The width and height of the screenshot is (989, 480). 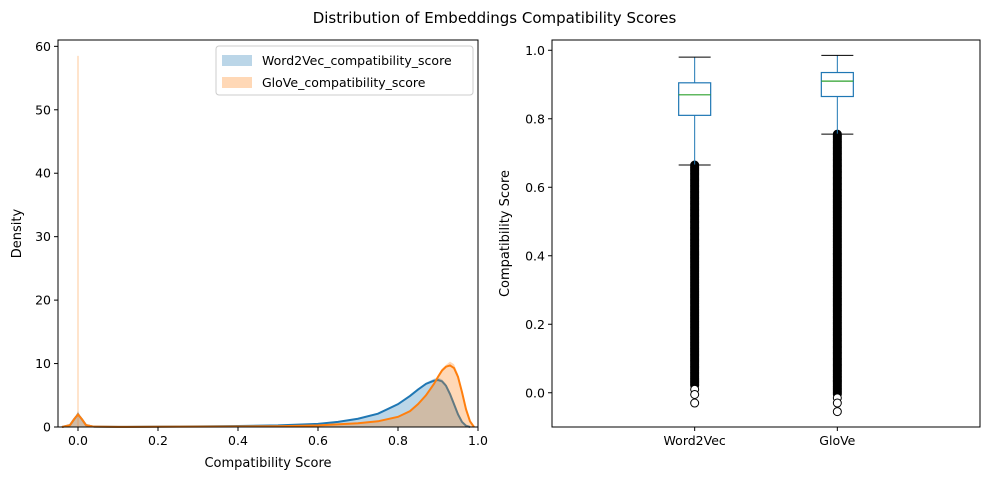 What do you see at coordinates (267, 463) in the screenshot?
I see `x-axis-label: Compatibility Score` at bounding box center [267, 463].